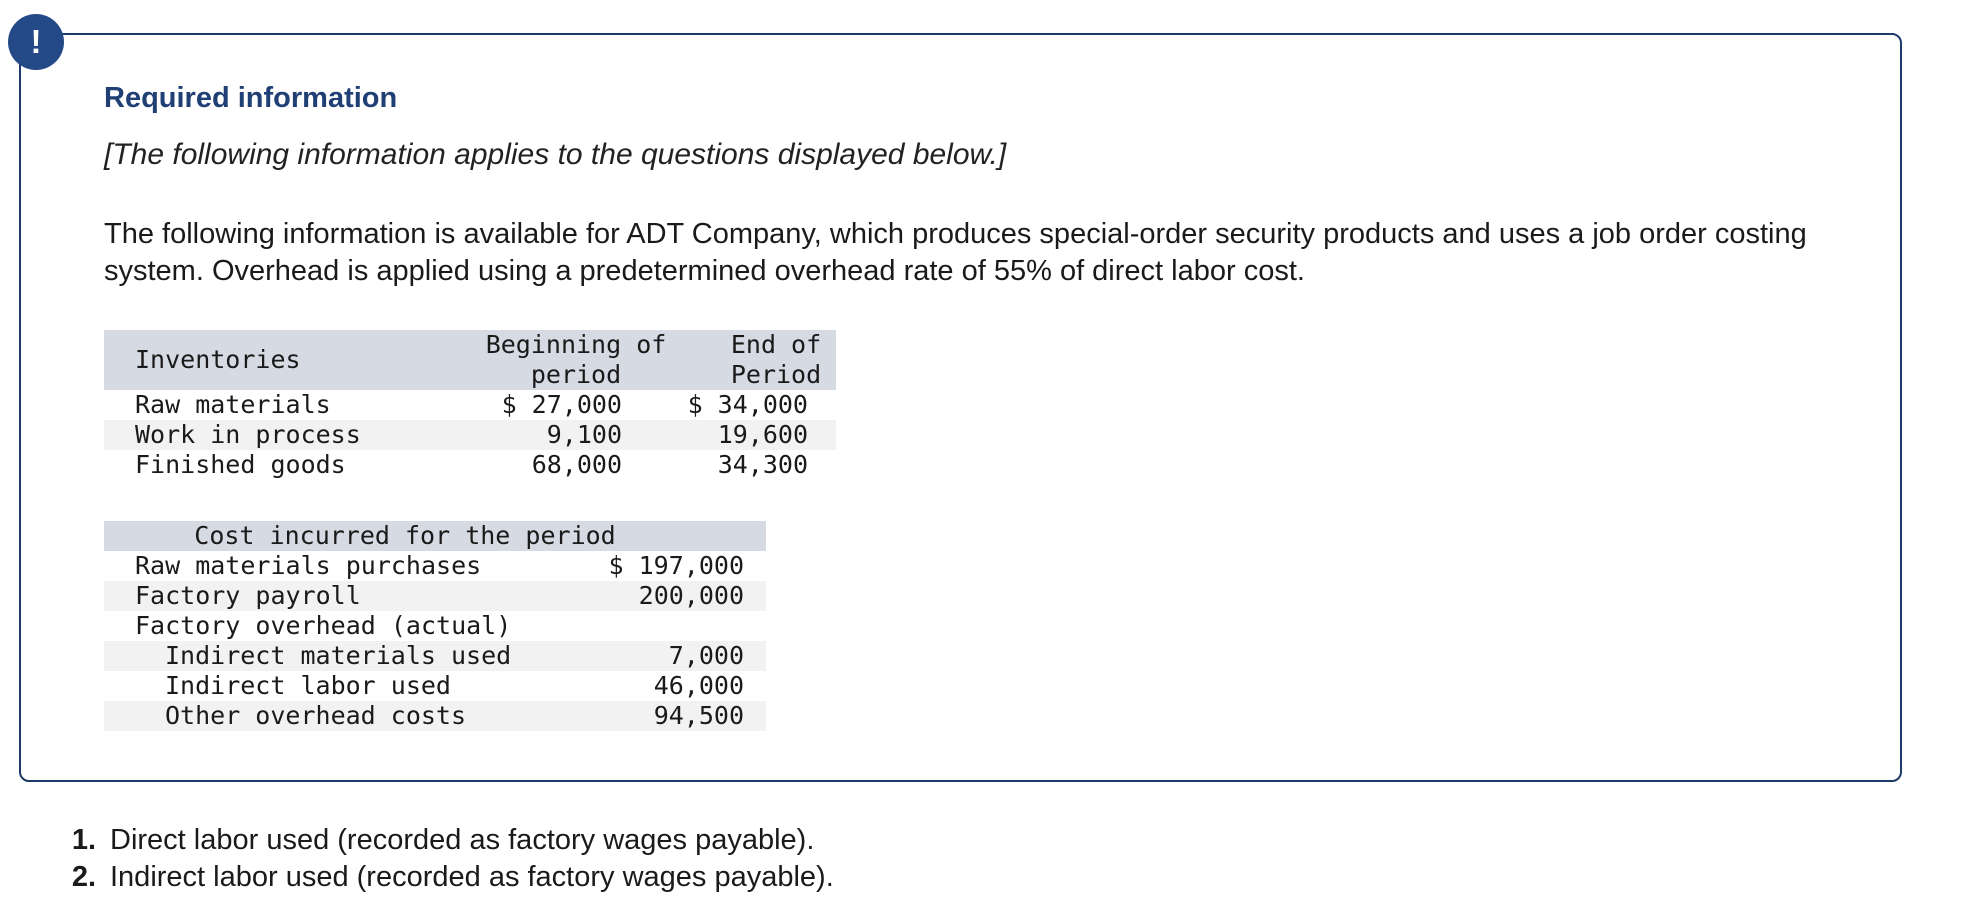 The height and width of the screenshot is (916, 1968). Describe the element at coordinates (233, 404) in the screenshot. I see `row-label: Raw materials` at that location.